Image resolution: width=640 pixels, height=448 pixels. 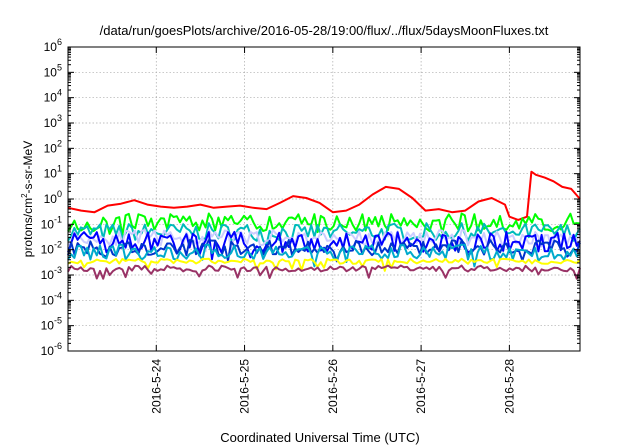 I want to click on x-tick-label: 2016-5-25, so click(x=245, y=386).